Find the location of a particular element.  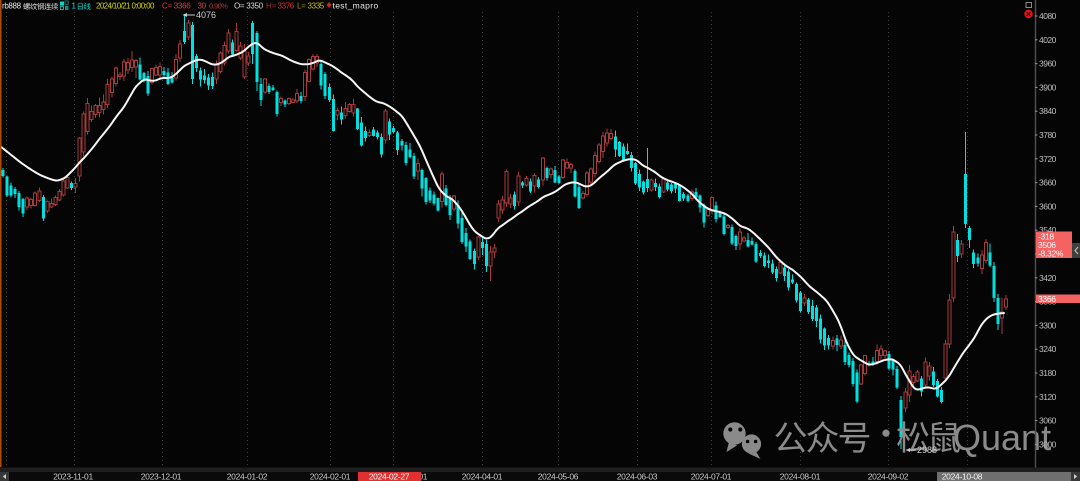

svg-text: test_mapro is located at coordinates (356, 6).